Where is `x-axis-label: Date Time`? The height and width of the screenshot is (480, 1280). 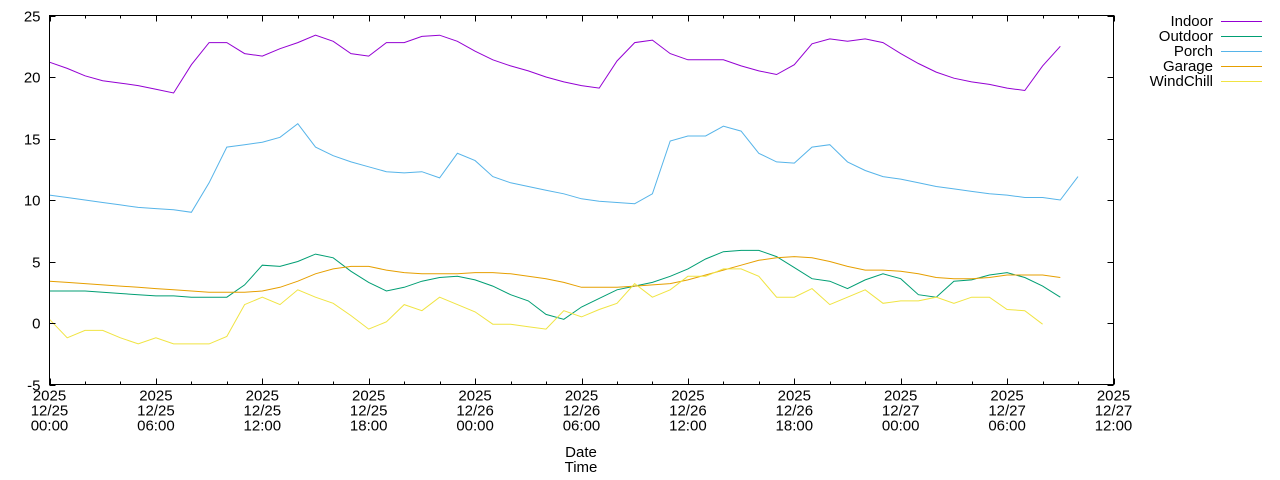
x-axis-label: Date Time is located at coordinates (581, 460).